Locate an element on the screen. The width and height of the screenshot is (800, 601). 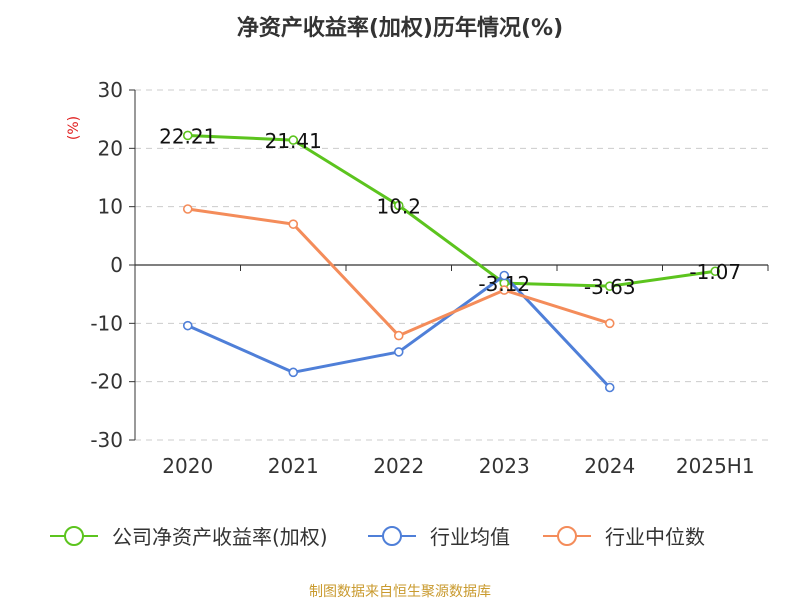
data-label: -1.07 is located at coordinates (715, 272).